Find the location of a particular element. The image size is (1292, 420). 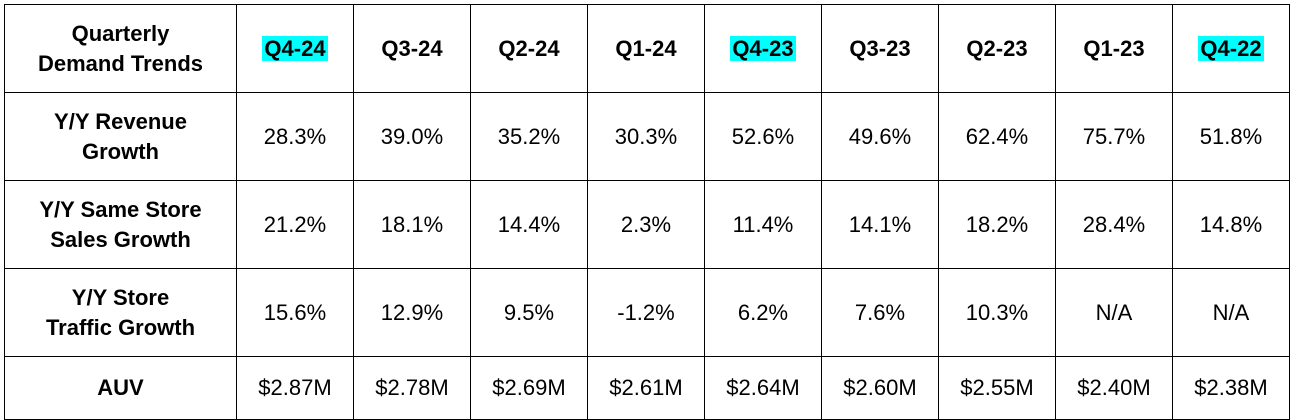

row-label-line2: Traffic Growth is located at coordinates (120, 327).